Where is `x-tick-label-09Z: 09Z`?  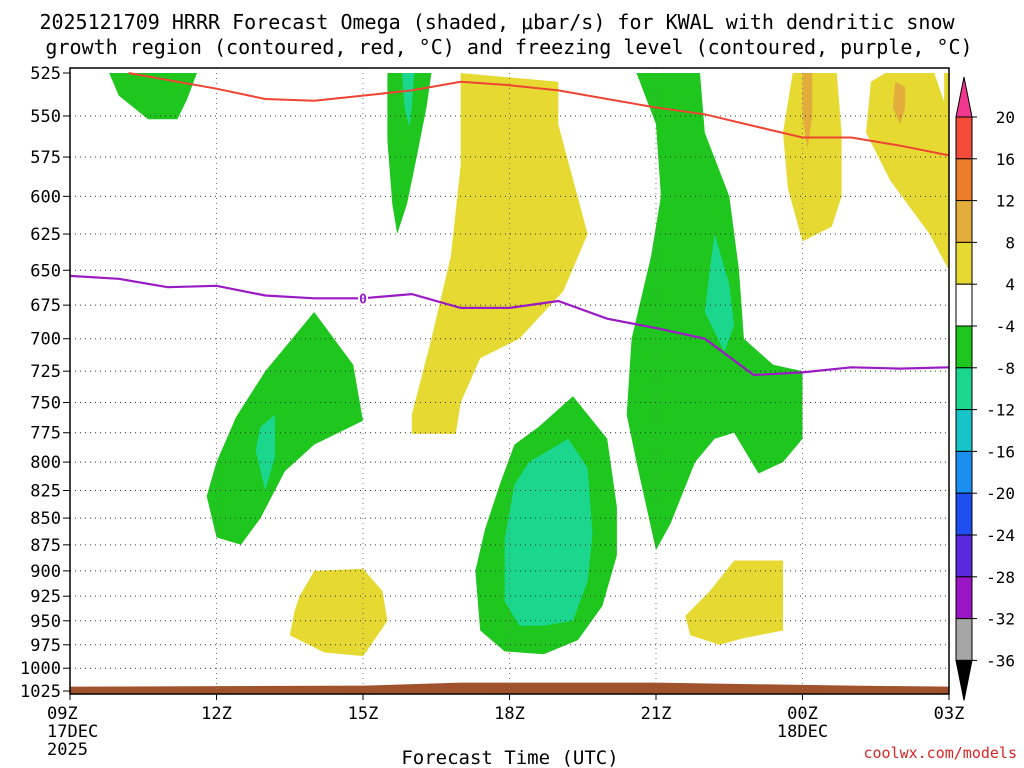 x-tick-label-09Z: 09Z is located at coordinates (62, 714).